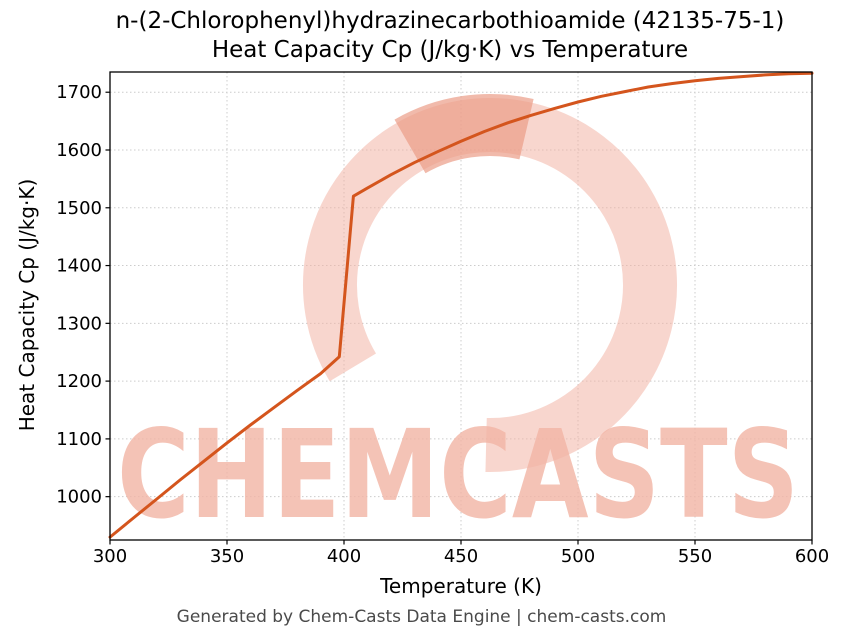  I want to click on y-axis-label: Heat Capacity Cp (J/kg·K), so click(27, 305).